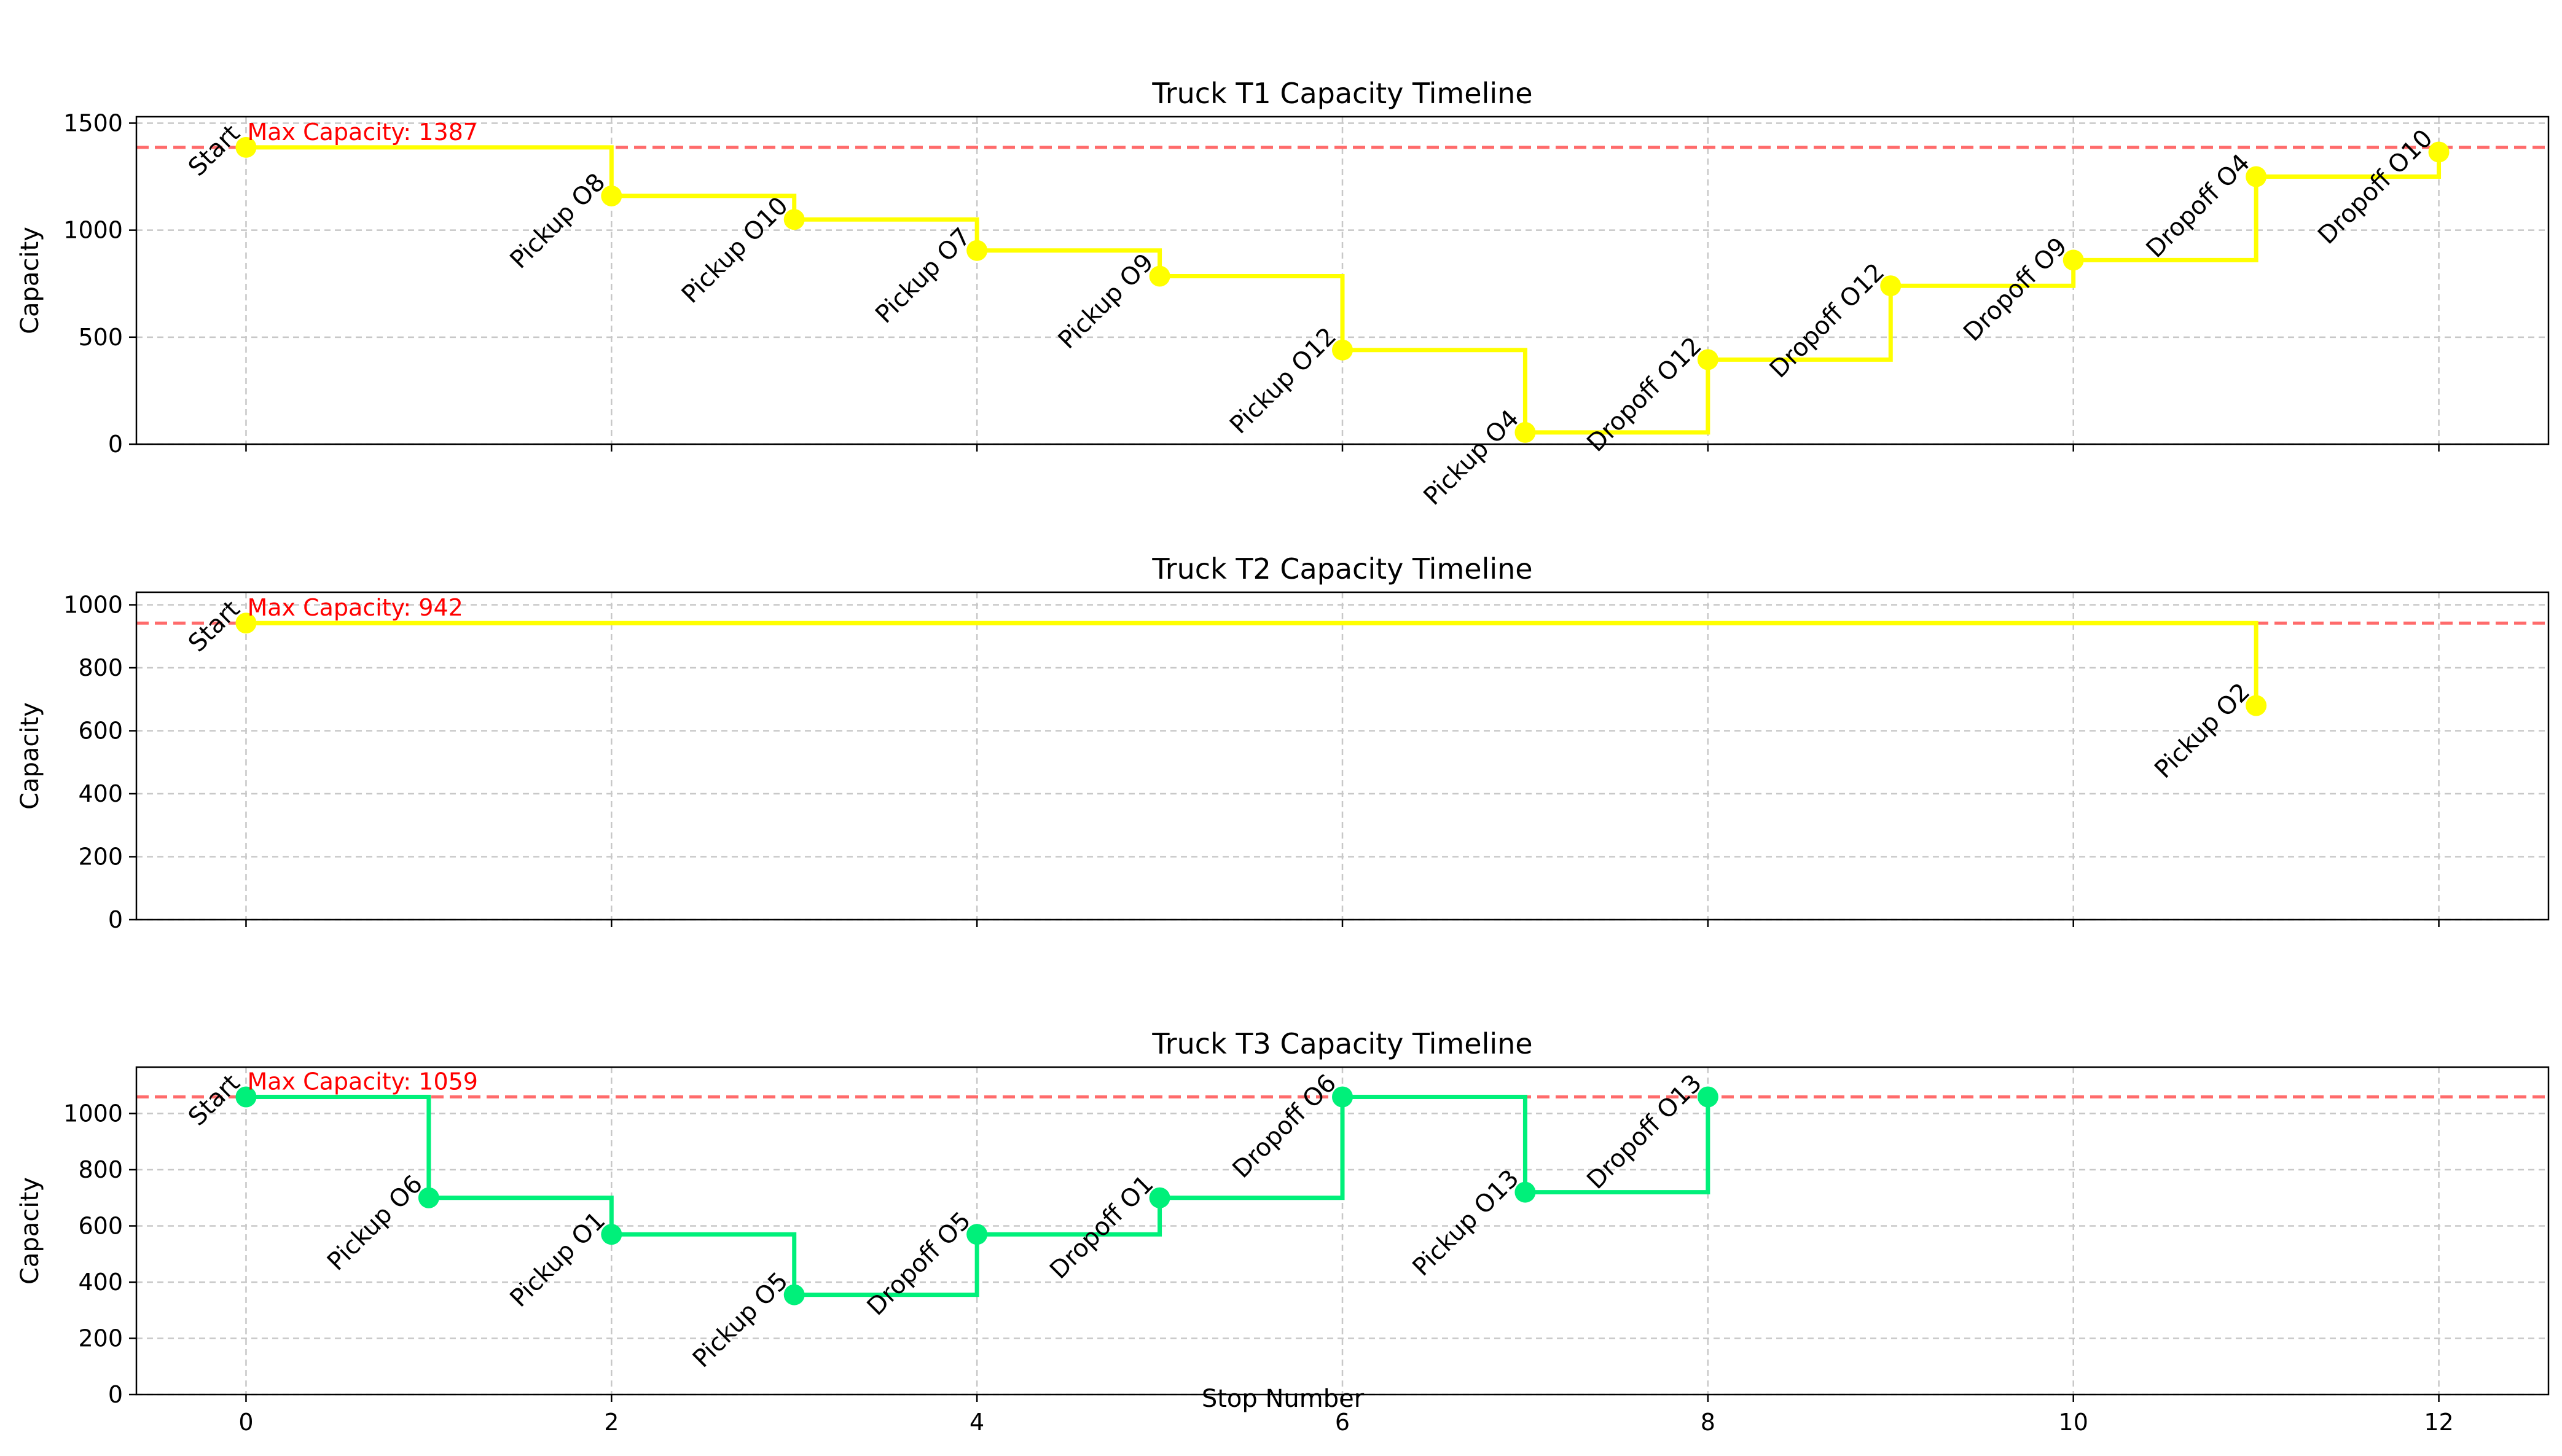  What do you see at coordinates (2073, 1422) in the screenshot?
I see `x-tick-label: 10` at bounding box center [2073, 1422].